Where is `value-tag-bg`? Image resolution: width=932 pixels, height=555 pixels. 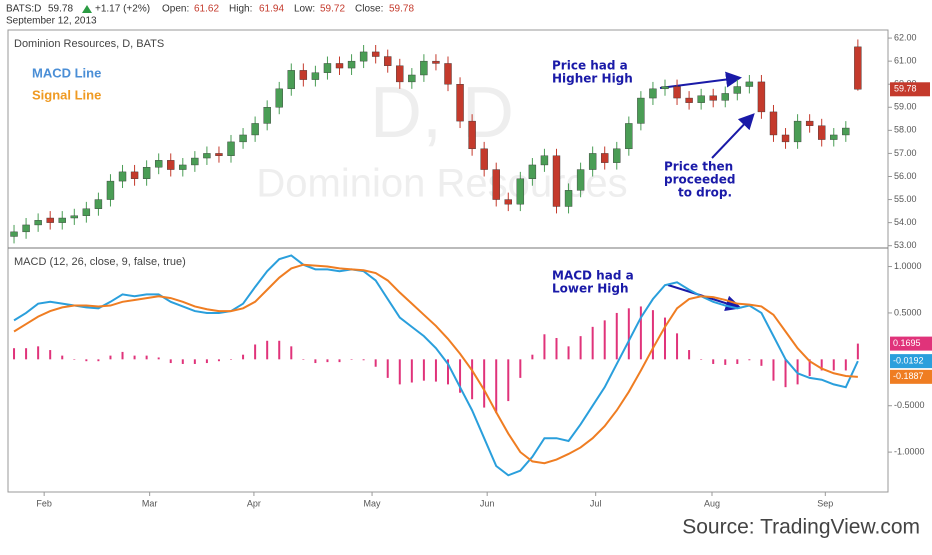
value-tag-bg is located at coordinates (911, 343).